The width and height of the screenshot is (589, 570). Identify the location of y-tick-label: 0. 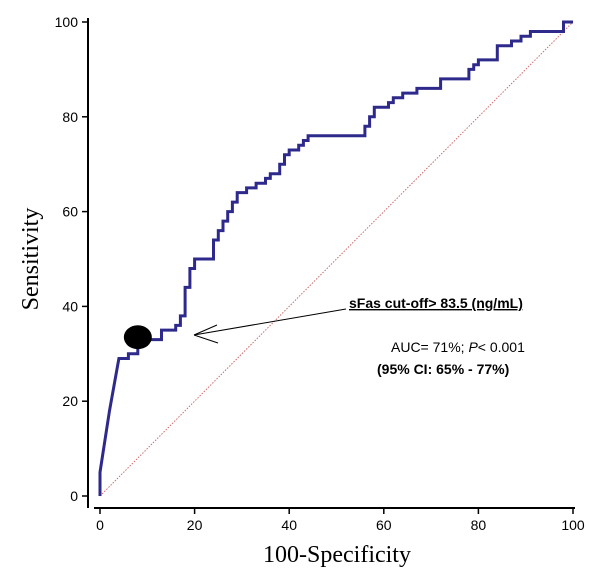
(74, 496).